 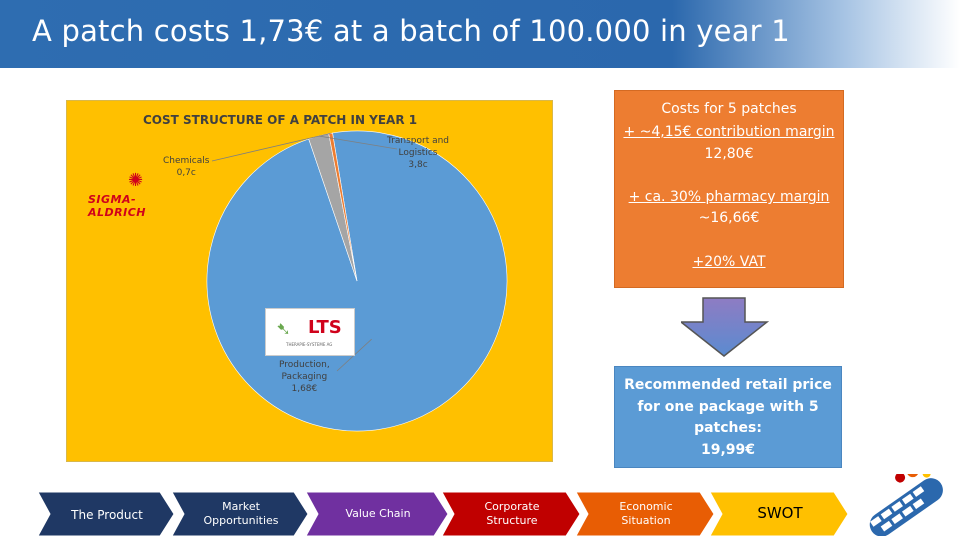 I want to click on cost-line-1: Costs for 5 patches, so click(x=729, y=109).